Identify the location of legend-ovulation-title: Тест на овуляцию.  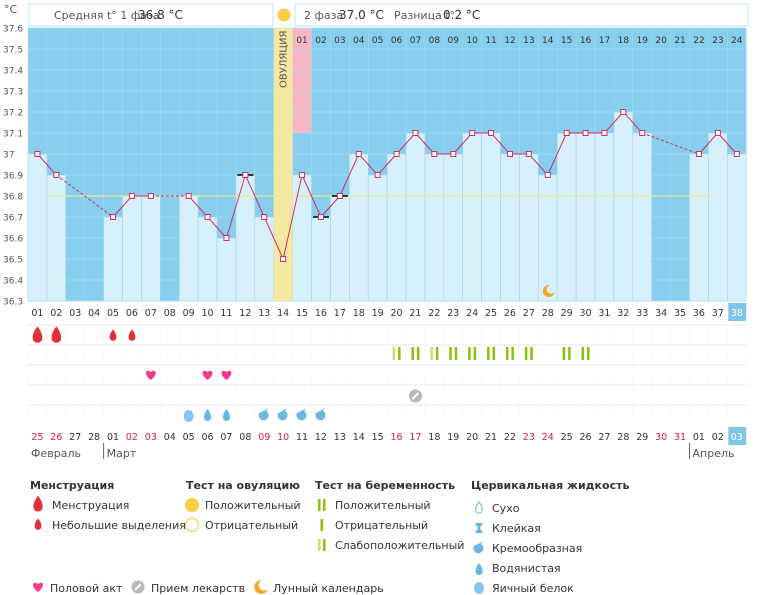
(243, 485).